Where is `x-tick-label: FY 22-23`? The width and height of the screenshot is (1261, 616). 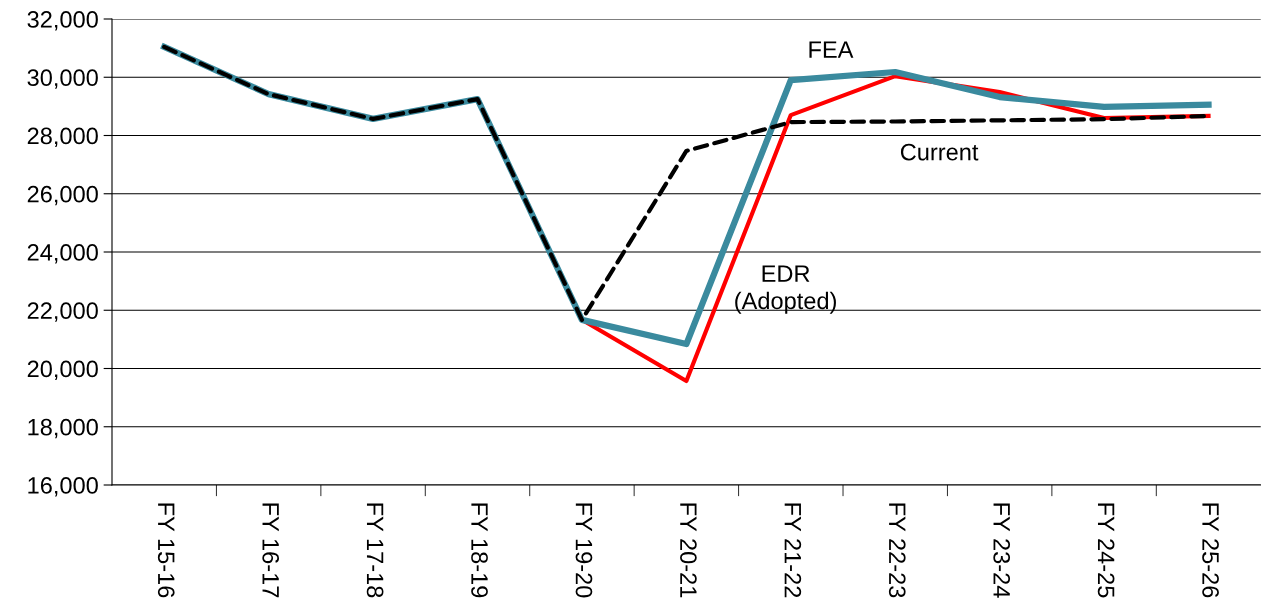
x-tick-label: FY 22-23 is located at coordinates (897, 550).